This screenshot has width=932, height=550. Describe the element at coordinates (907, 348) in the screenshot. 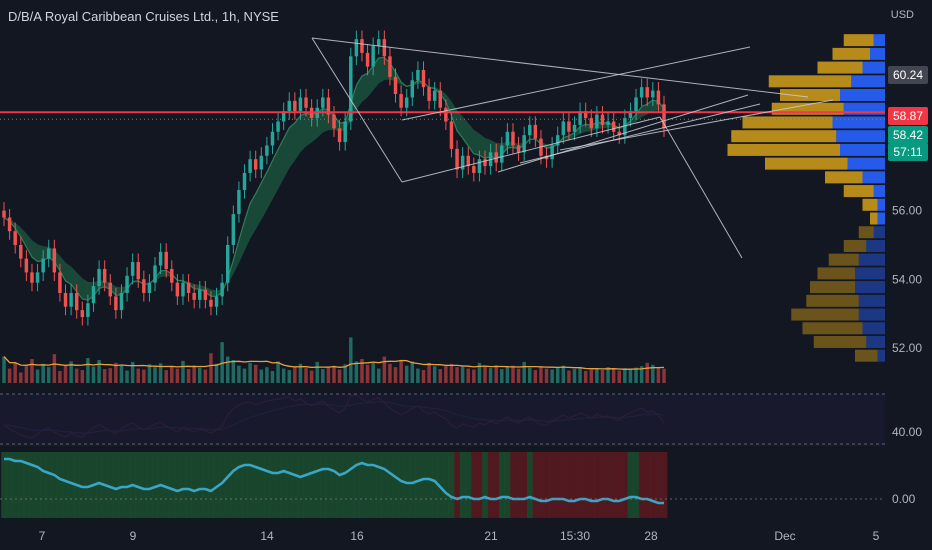

I see `price-tick-label: 52.00` at that location.